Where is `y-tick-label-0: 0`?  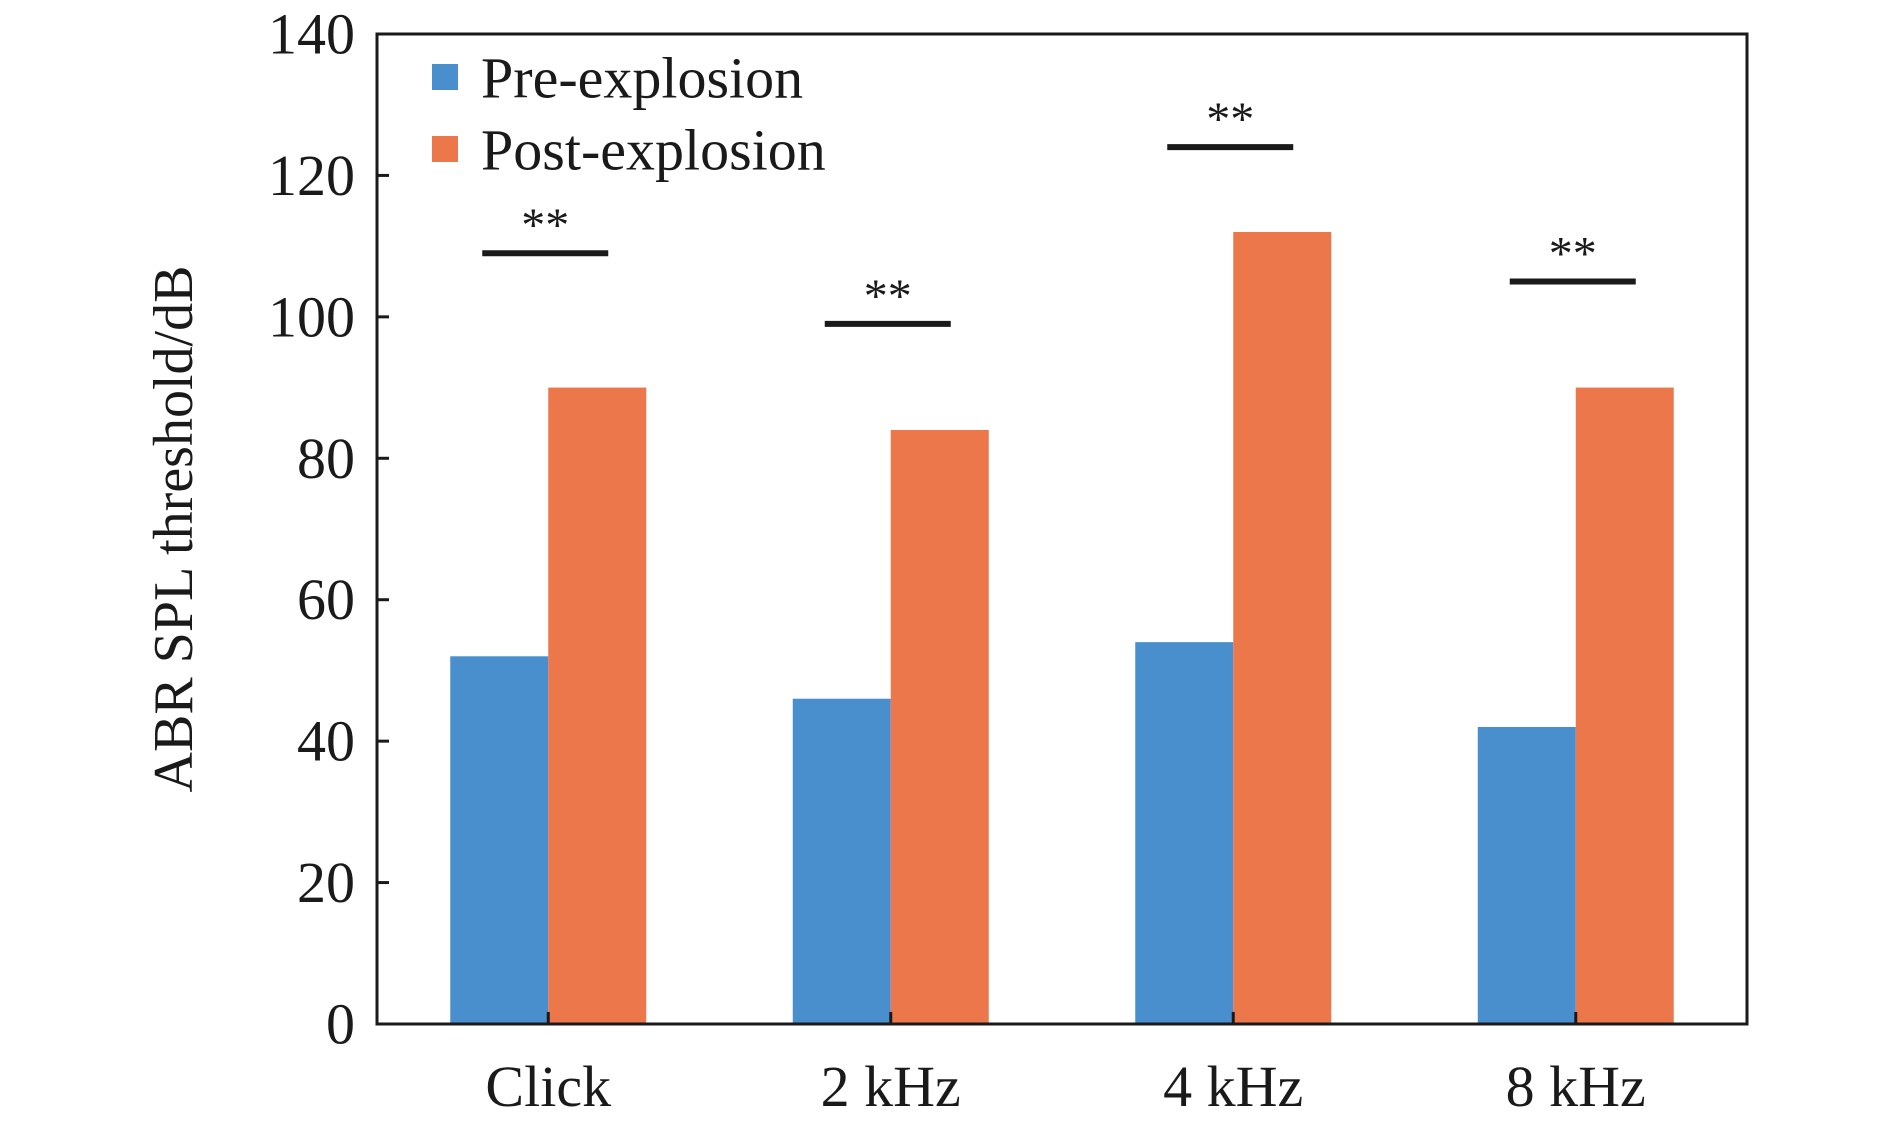 y-tick-label-0: 0 is located at coordinates (340, 1024).